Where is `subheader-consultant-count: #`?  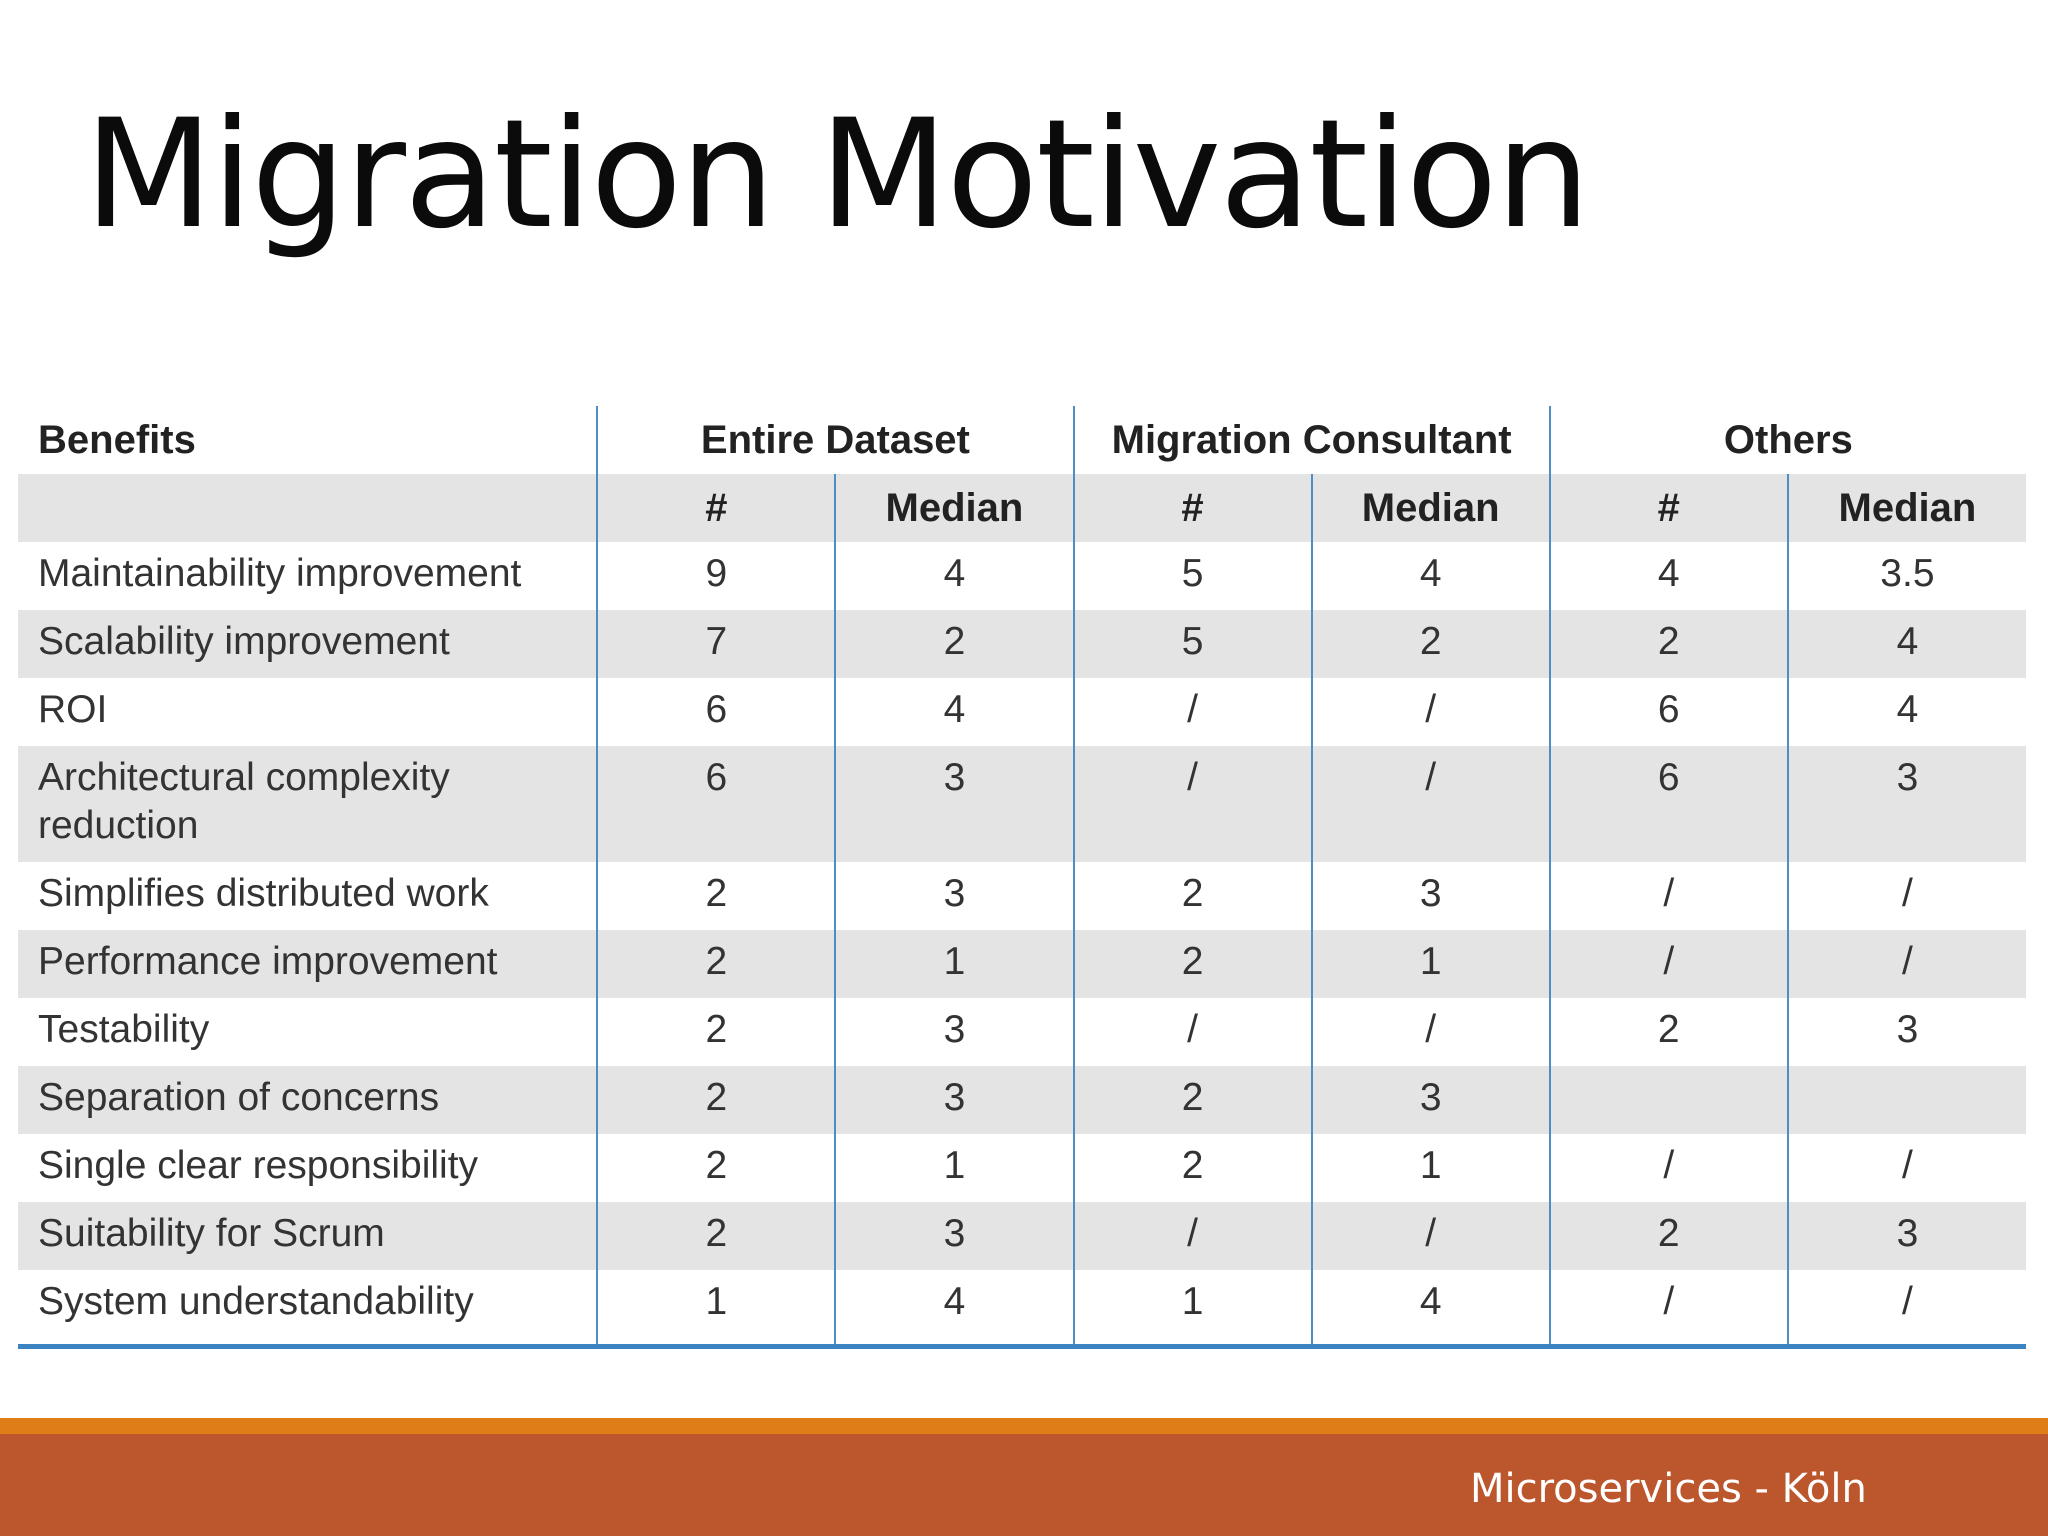 subheader-consultant-count: # is located at coordinates (1192, 508).